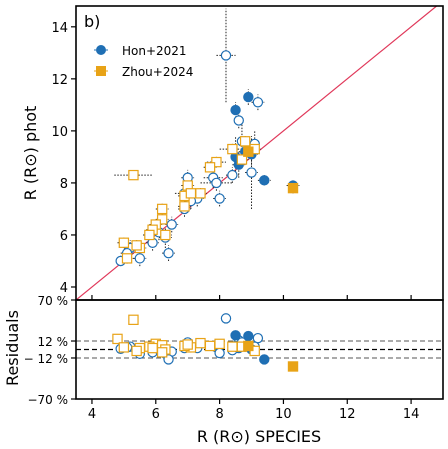 The image size is (448, 449). I want to click on top-ytick-label-4: 12, so click(59, 80).